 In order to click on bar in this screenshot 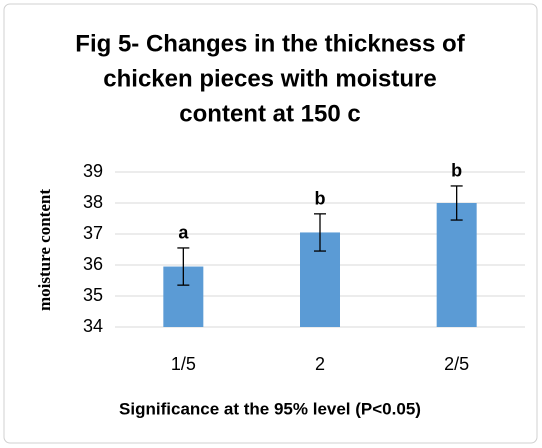, I will do `click(456, 265)`.